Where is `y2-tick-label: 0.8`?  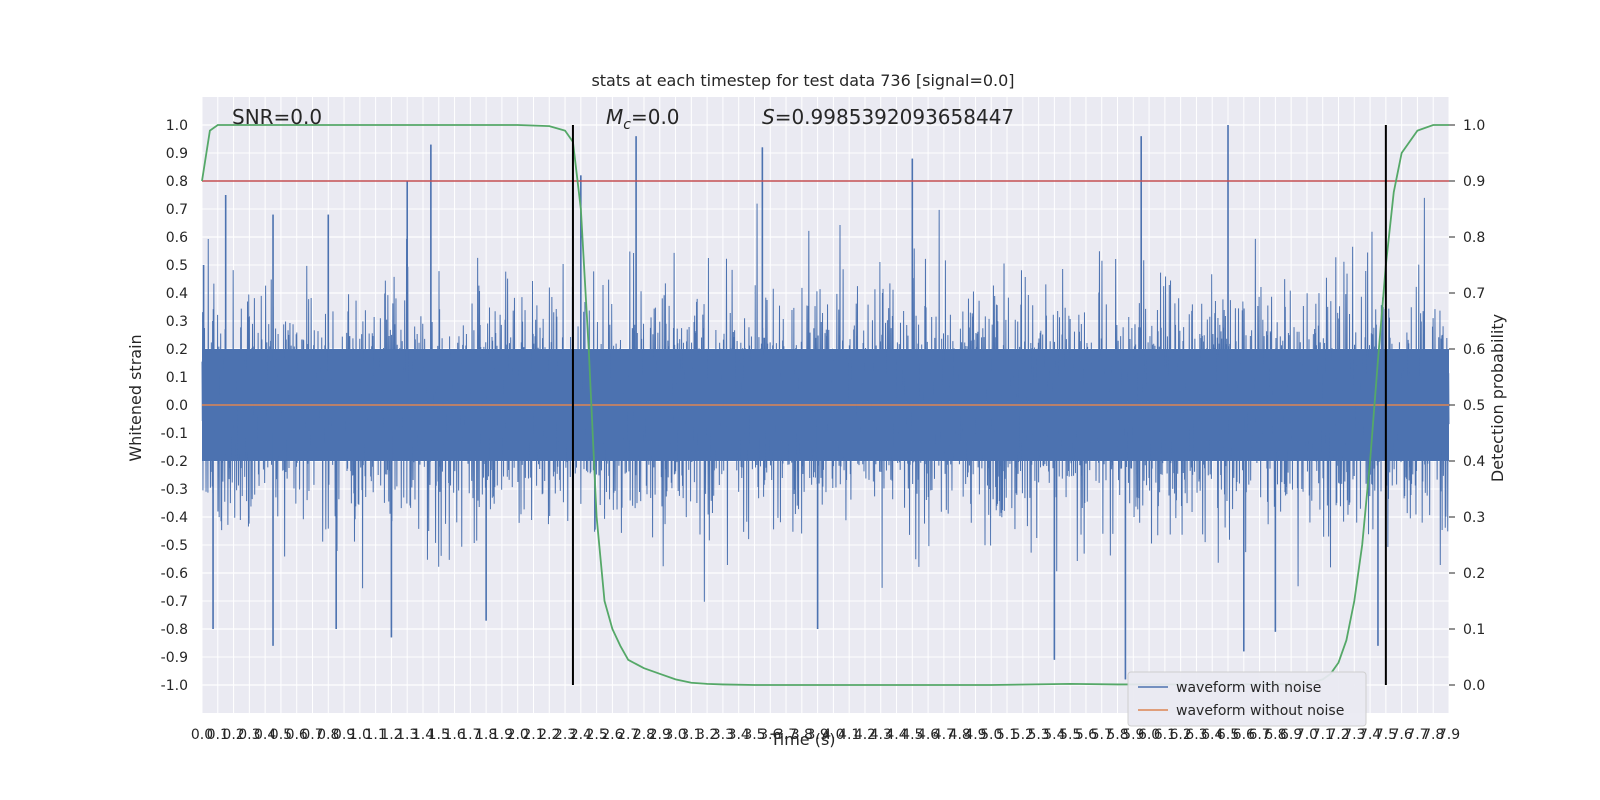 y2-tick-label: 0.8 is located at coordinates (1474, 238).